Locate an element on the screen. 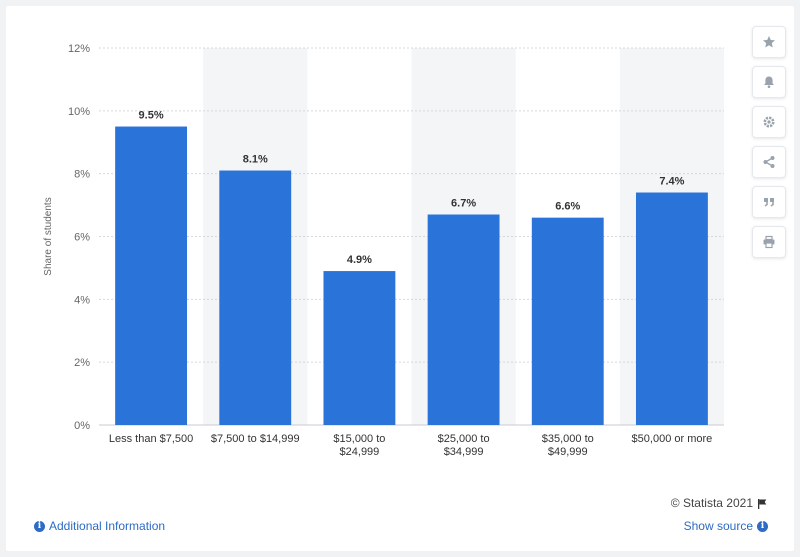 Image resolution: width=800 pixels, height=557 pixels. quote-icon is located at coordinates (769, 202).